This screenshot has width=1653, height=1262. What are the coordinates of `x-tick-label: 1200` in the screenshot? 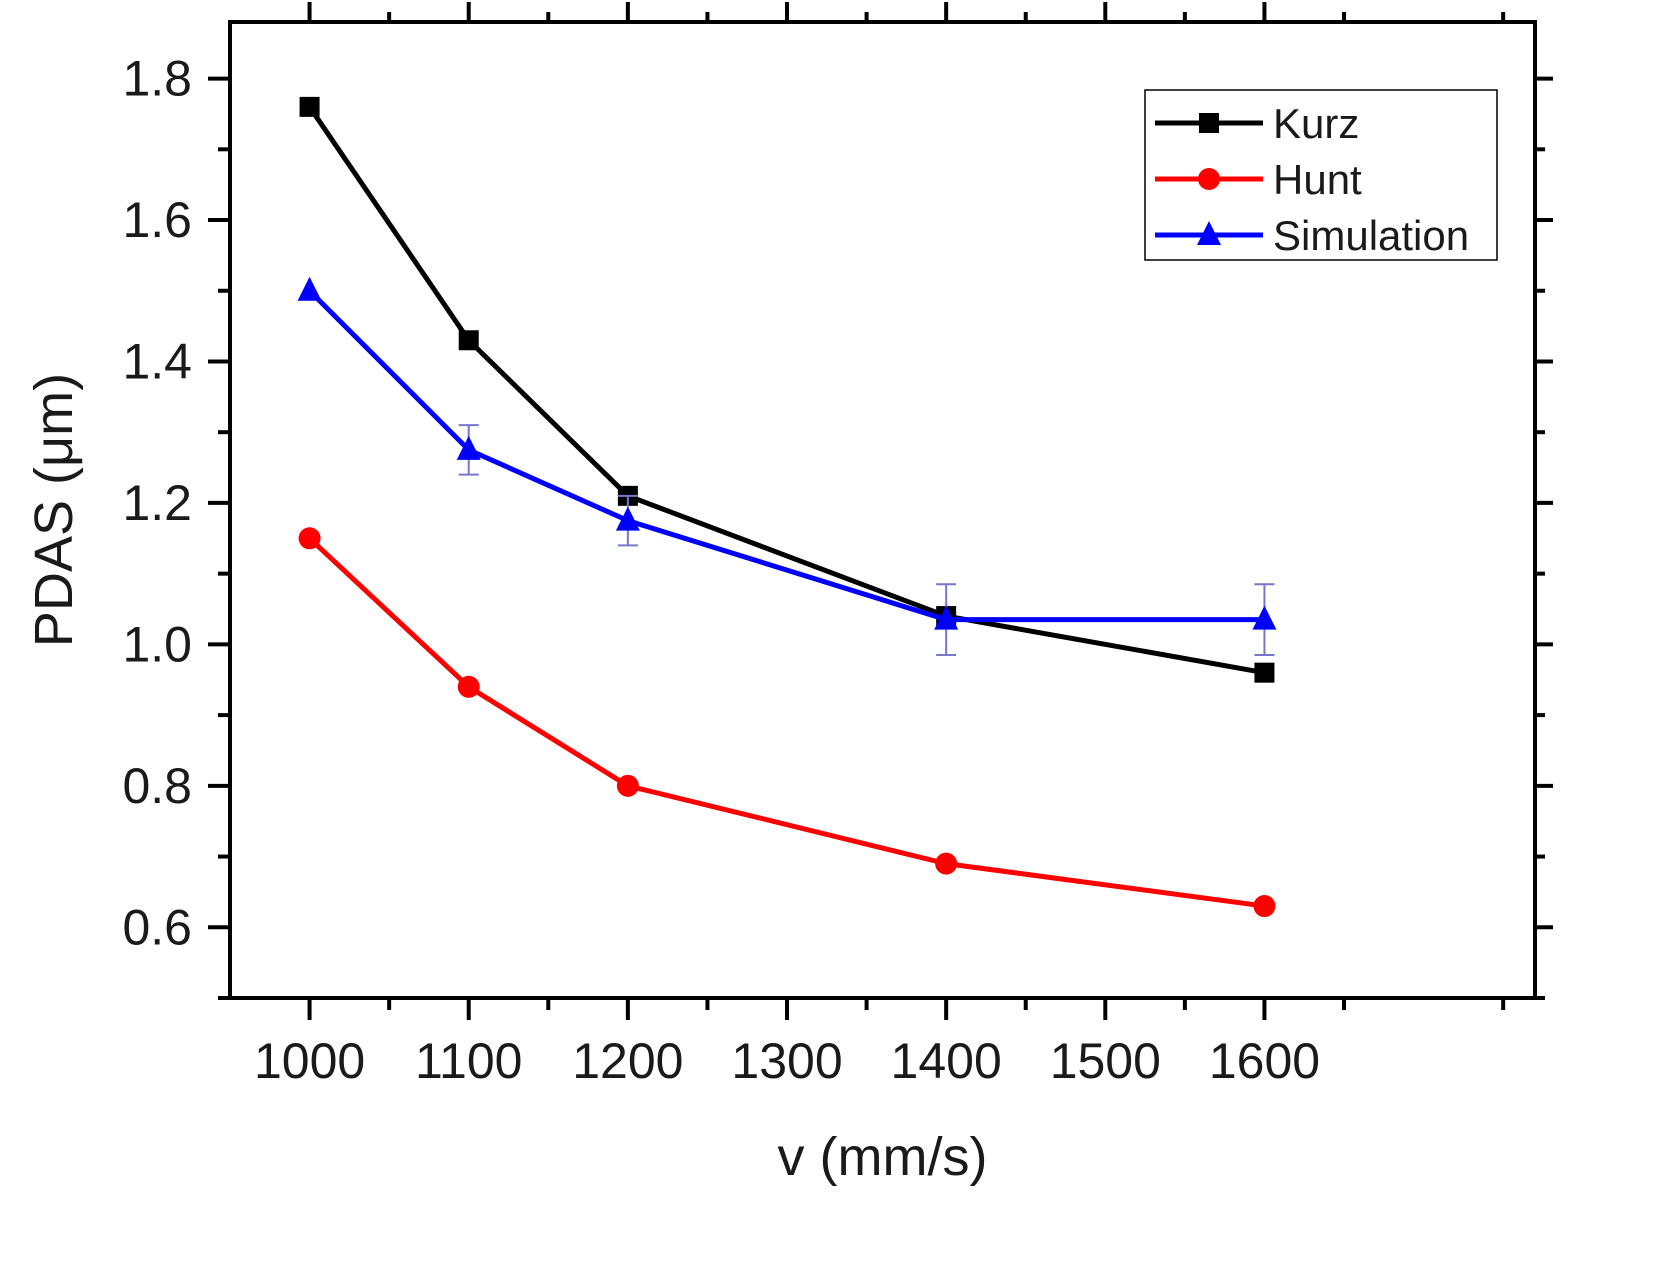 It's located at (627, 1061).